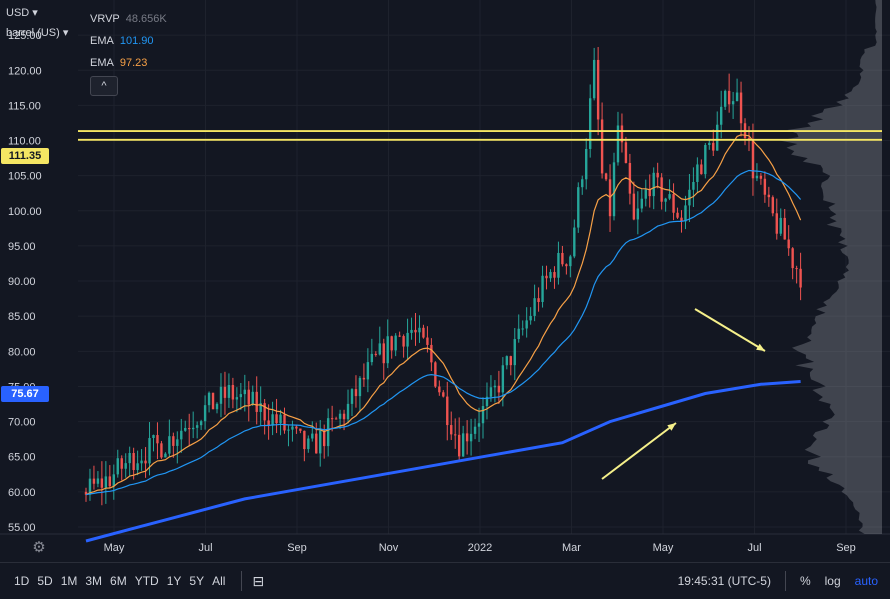 This screenshot has width=890, height=599. Describe the element at coordinates (219, 581) in the screenshot. I see `timeframe-all: All` at that location.